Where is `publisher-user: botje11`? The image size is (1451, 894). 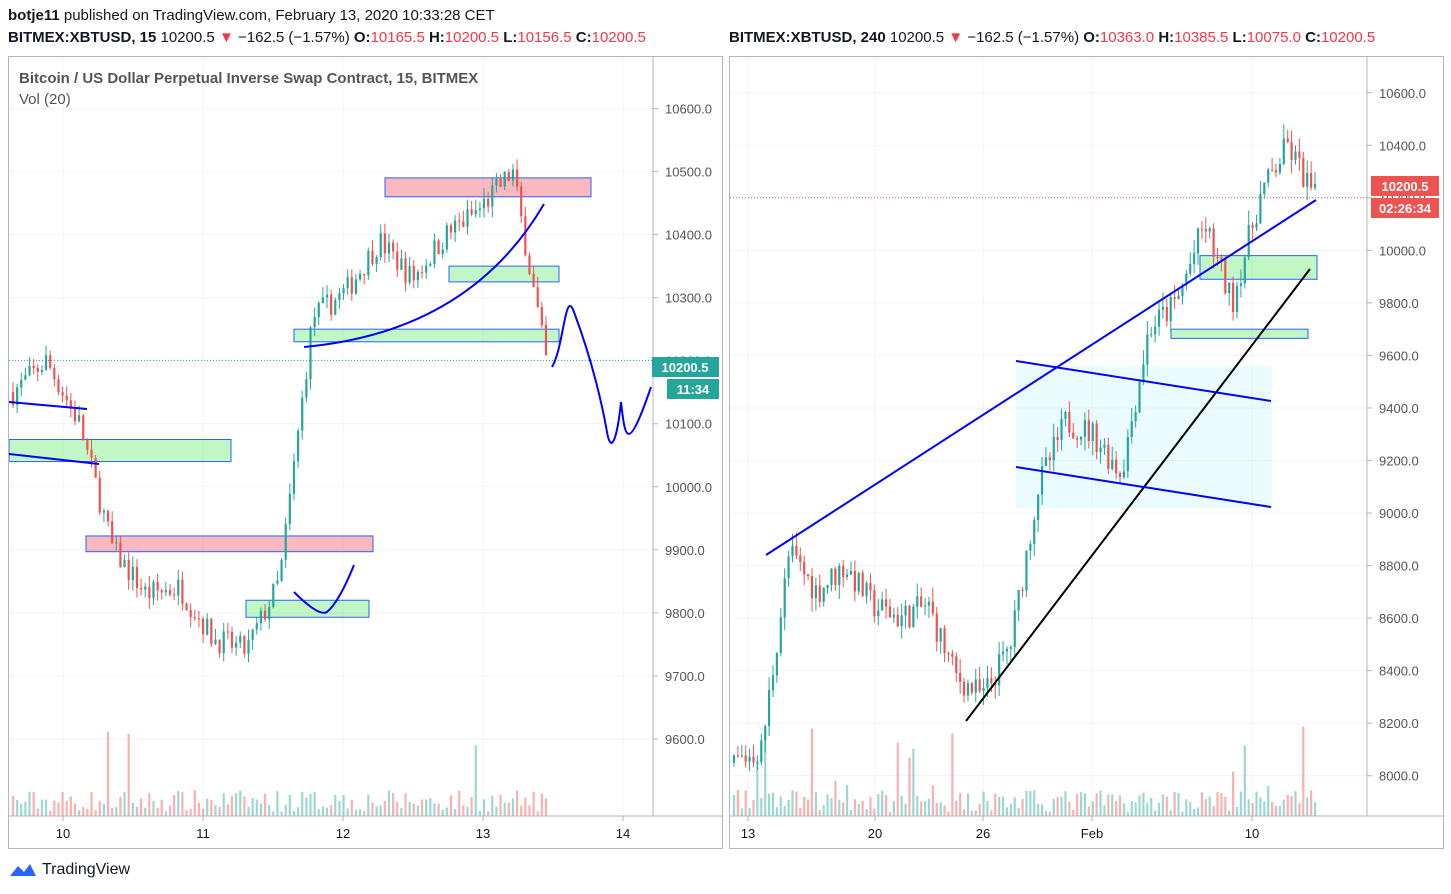 publisher-user: botje11 is located at coordinates (34, 15).